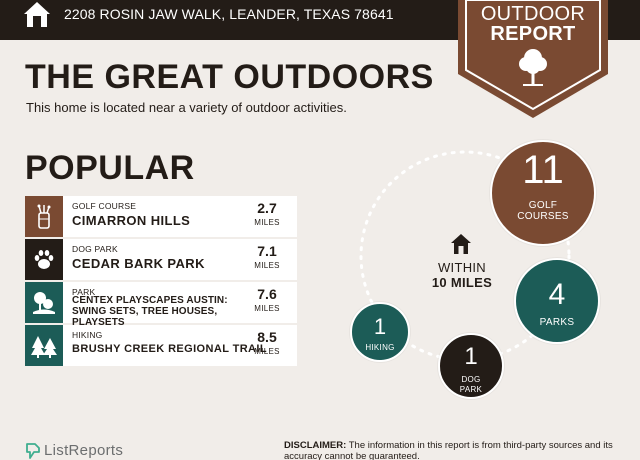  Describe the element at coordinates (87, 335) in the screenshot. I see `item-category: HIKING` at that location.